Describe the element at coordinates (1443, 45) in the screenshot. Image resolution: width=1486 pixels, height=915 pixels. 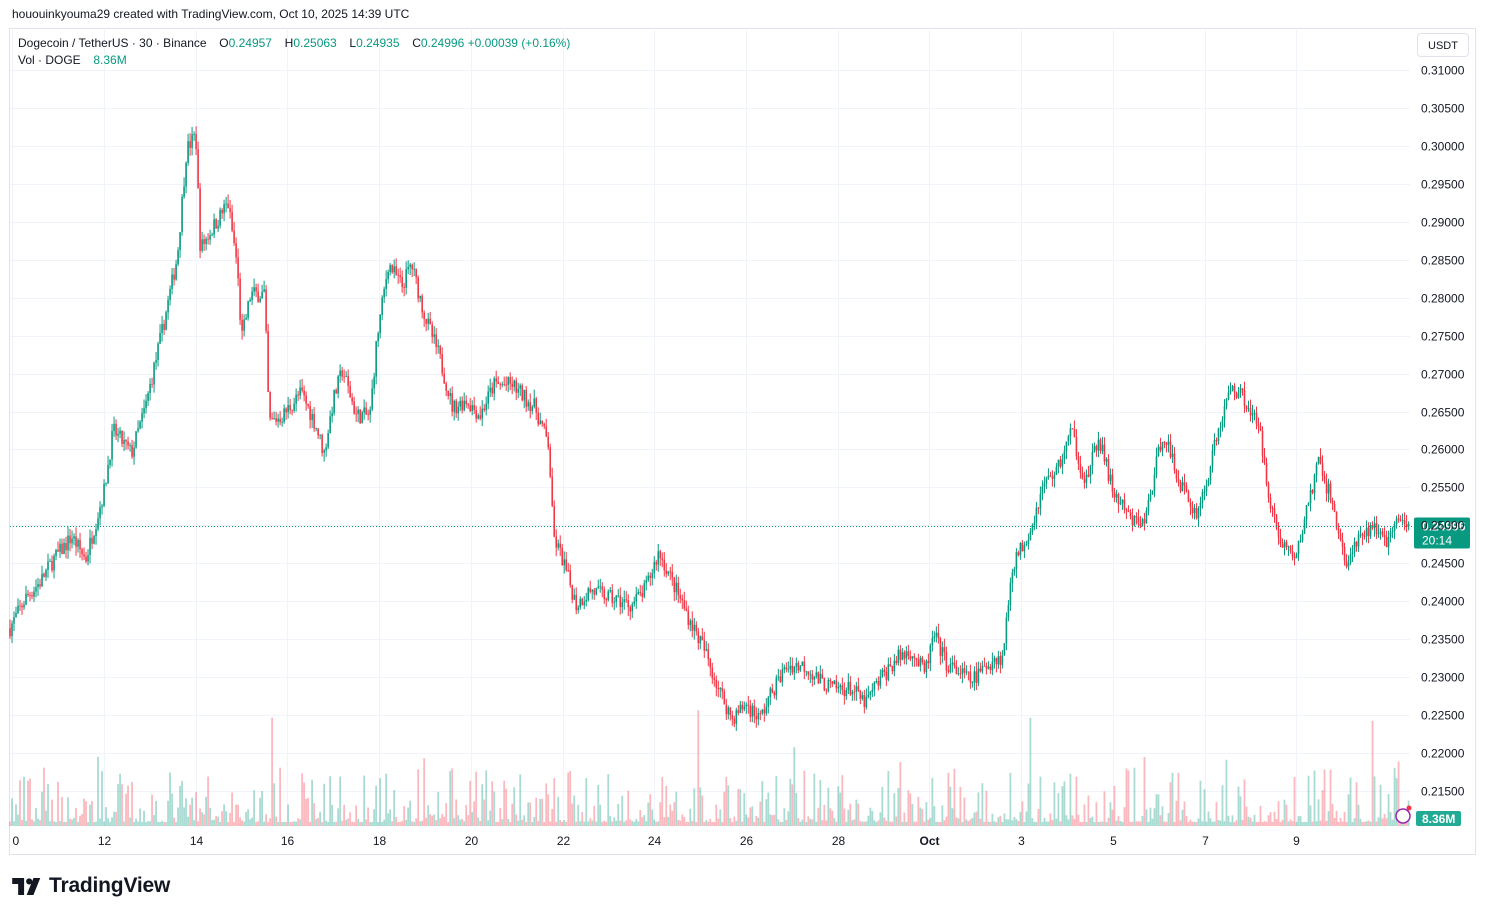
I see `currency-button: USDT` at that location.